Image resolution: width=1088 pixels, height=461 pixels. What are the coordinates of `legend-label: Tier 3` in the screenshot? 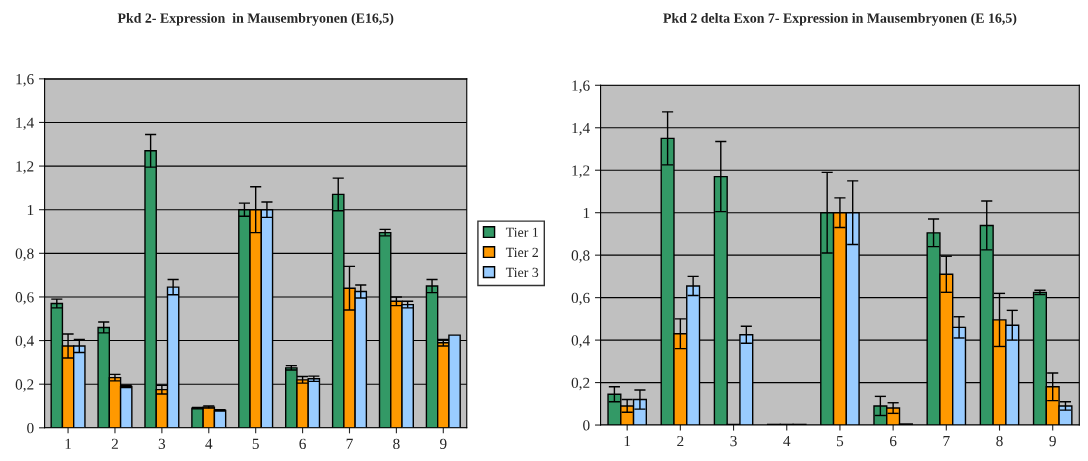 It's located at (522, 272).